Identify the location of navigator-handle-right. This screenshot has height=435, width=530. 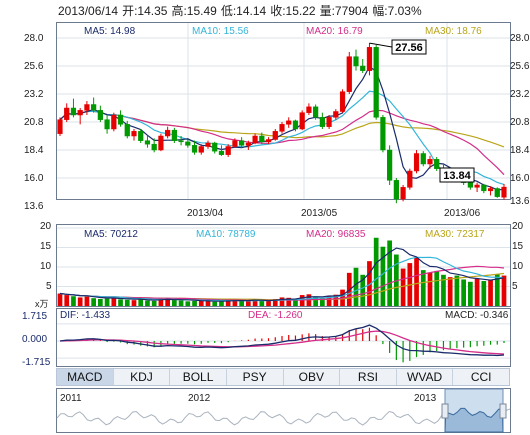
(503, 411).